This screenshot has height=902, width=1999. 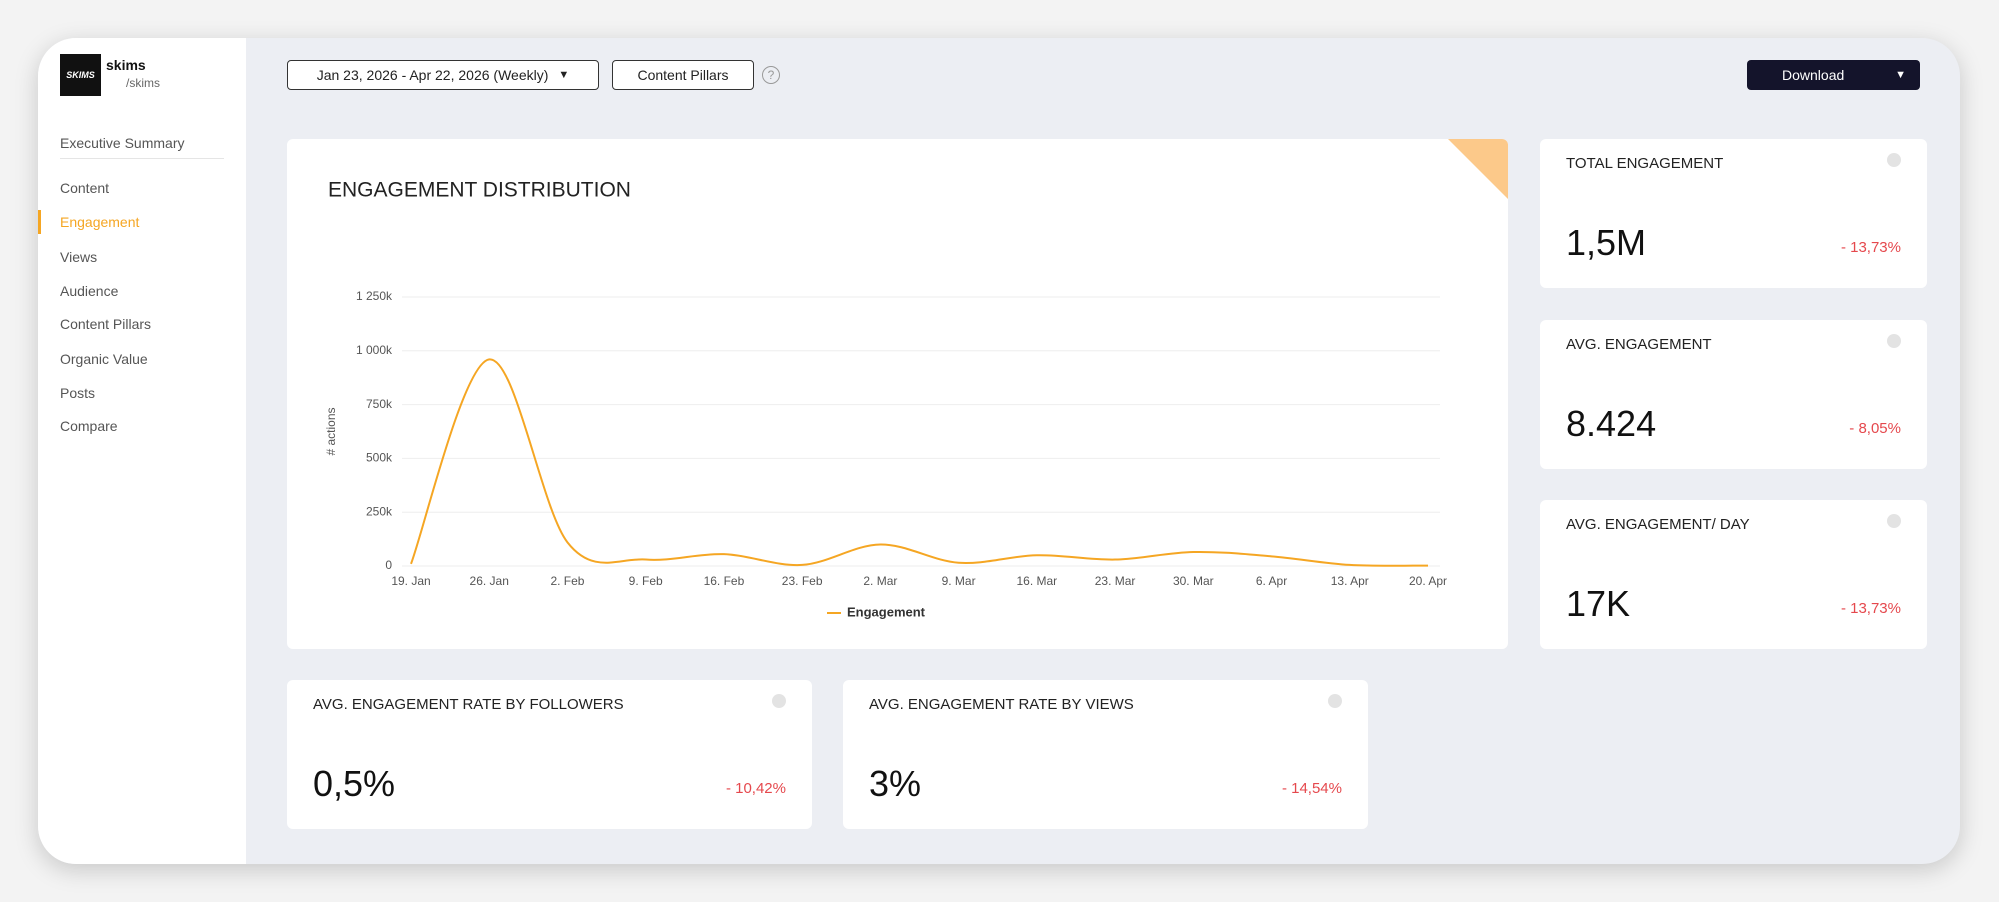 I want to click on kpi-value: 1,5M, so click(x=1606, y=242).